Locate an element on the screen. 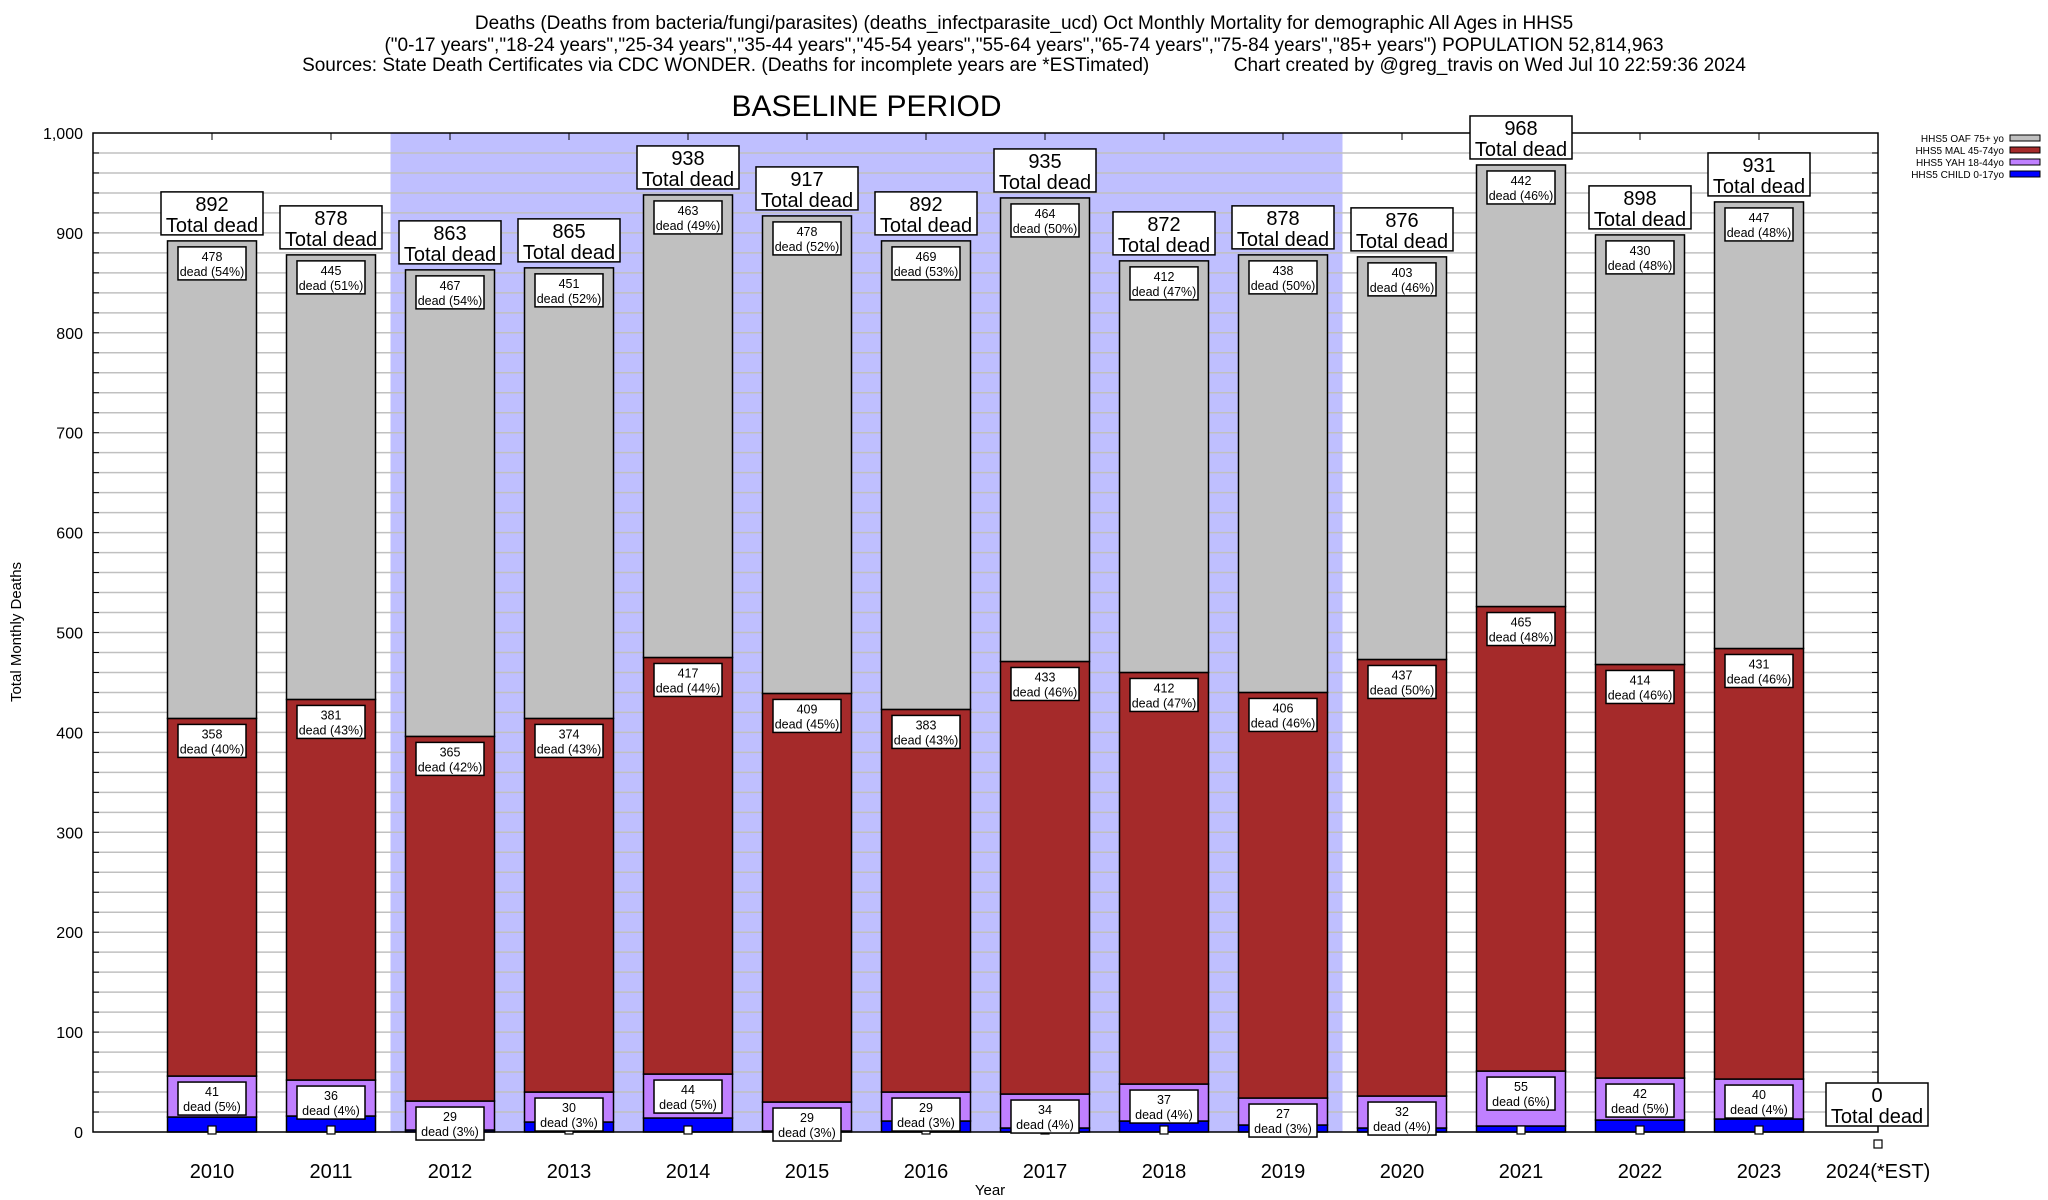  total-label: 968 is located at coordinates (1520, 129).